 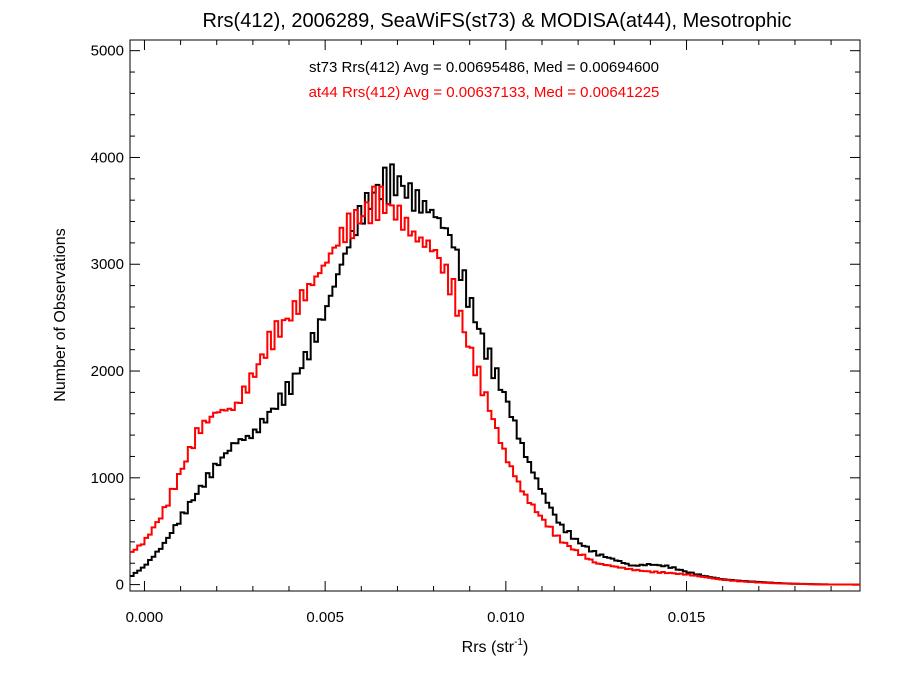 I want to click on x-axis-label: Rrs (str-1), so click(x=495, y=646).